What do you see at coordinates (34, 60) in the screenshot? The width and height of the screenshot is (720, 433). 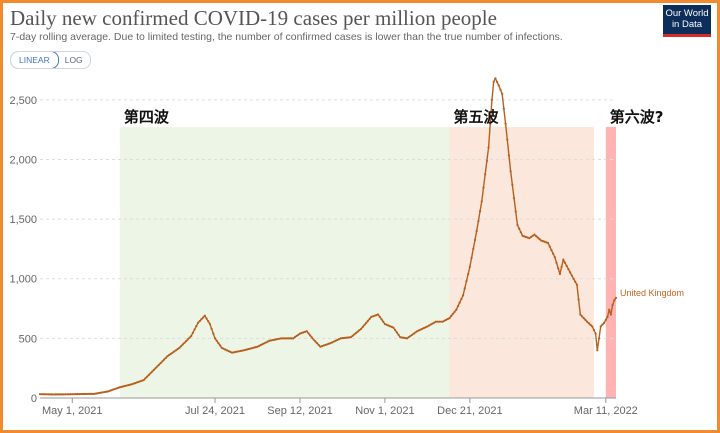 I see `linear-scale-button: LINEAR` at bounding box center [34, 60].